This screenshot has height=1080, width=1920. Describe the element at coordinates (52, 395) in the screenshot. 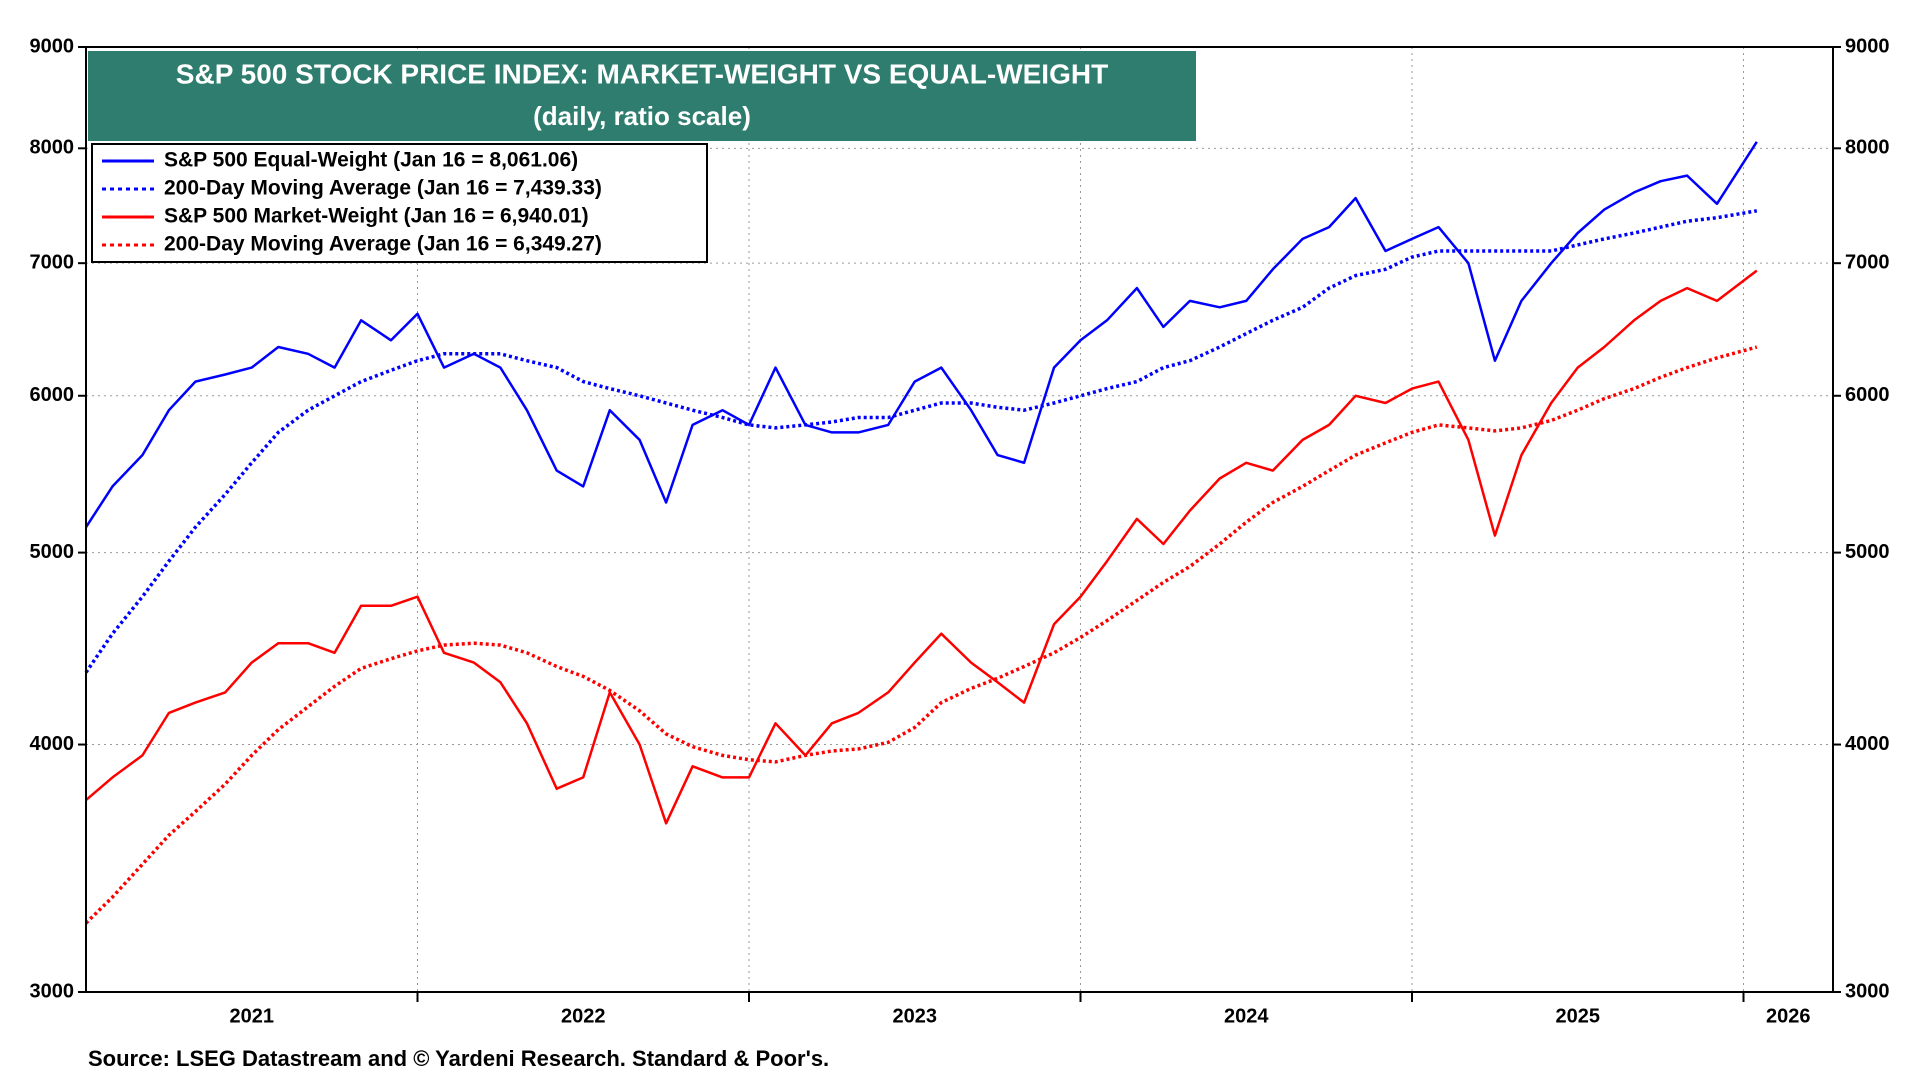

I see `y-tick-label: 6000` at that location.